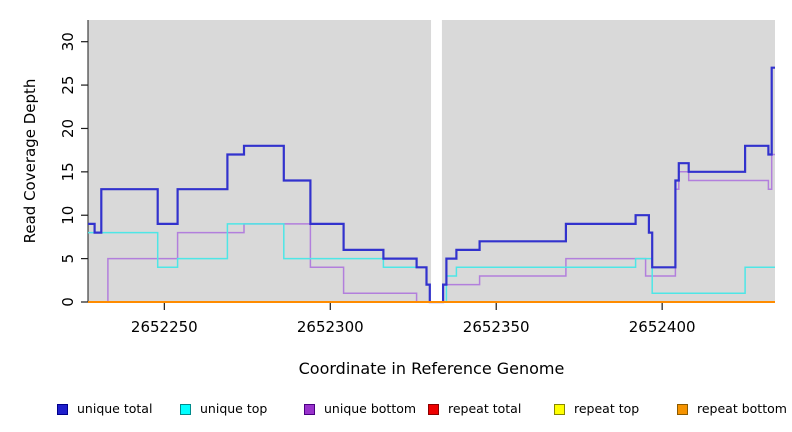 This screenshot has width=792, height=432. What do you see at coordinates (30, 161) in the screenshot?
I see `y-axis-title: Read Coverage Depth` at bounding box center [30, 161].